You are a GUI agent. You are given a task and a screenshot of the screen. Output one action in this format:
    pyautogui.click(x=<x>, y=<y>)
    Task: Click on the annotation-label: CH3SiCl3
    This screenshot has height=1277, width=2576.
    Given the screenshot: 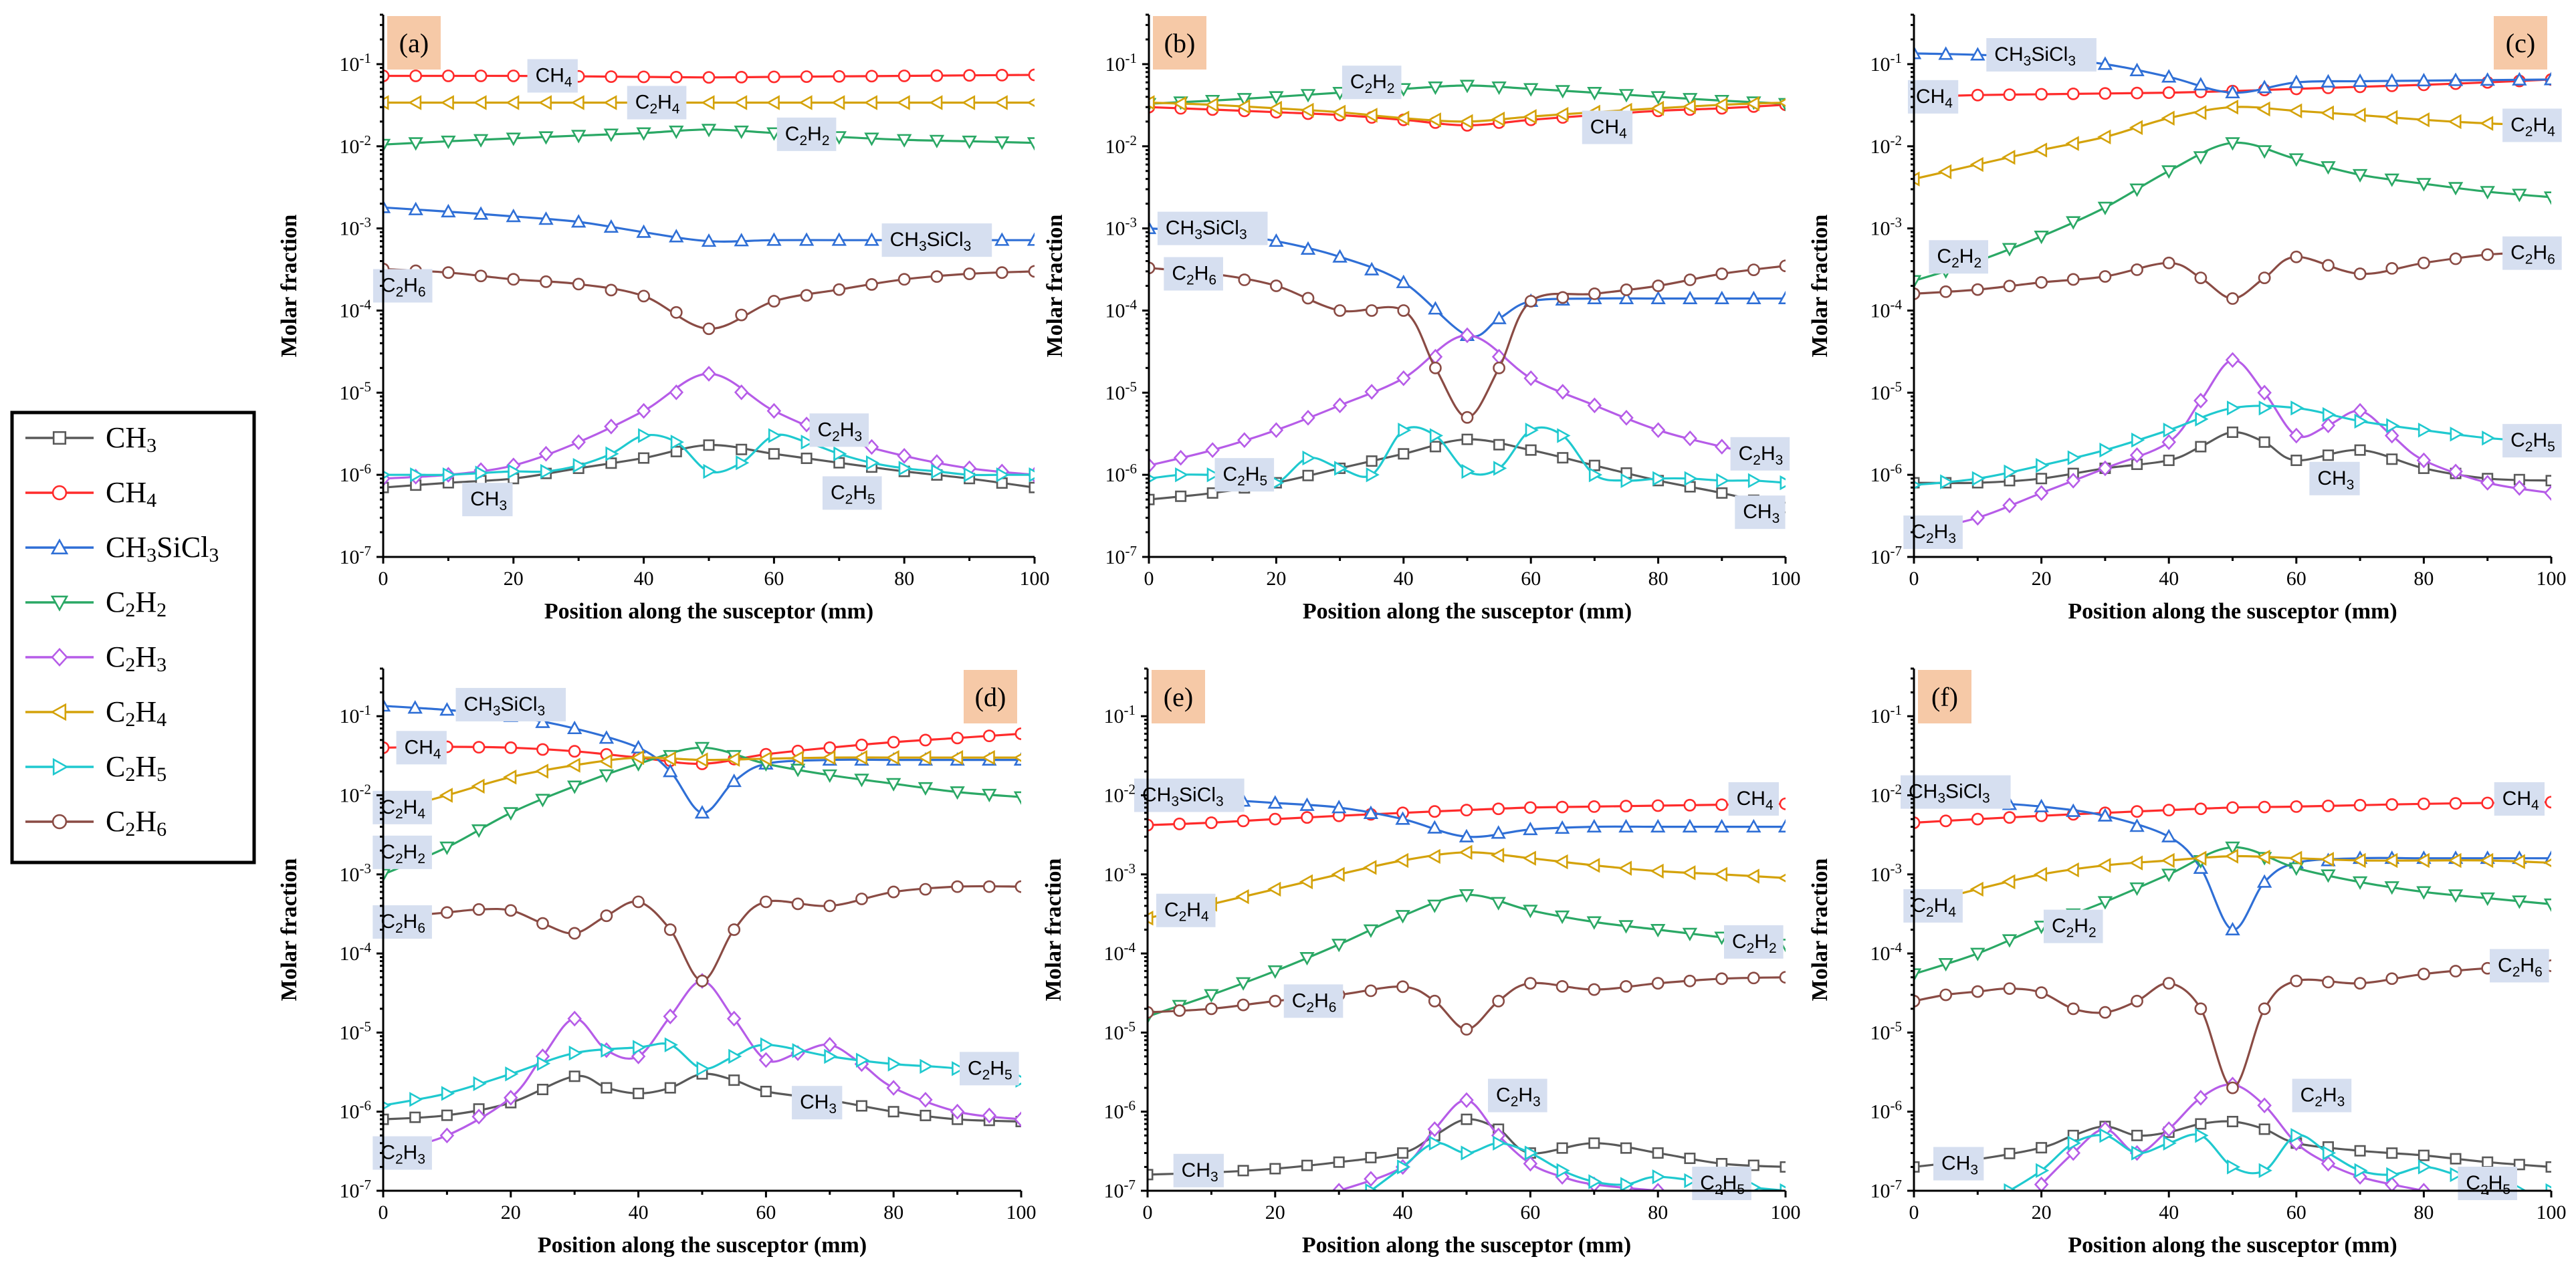 What is the action you would take?
    pyautogui.click(x=931, y=241)
    